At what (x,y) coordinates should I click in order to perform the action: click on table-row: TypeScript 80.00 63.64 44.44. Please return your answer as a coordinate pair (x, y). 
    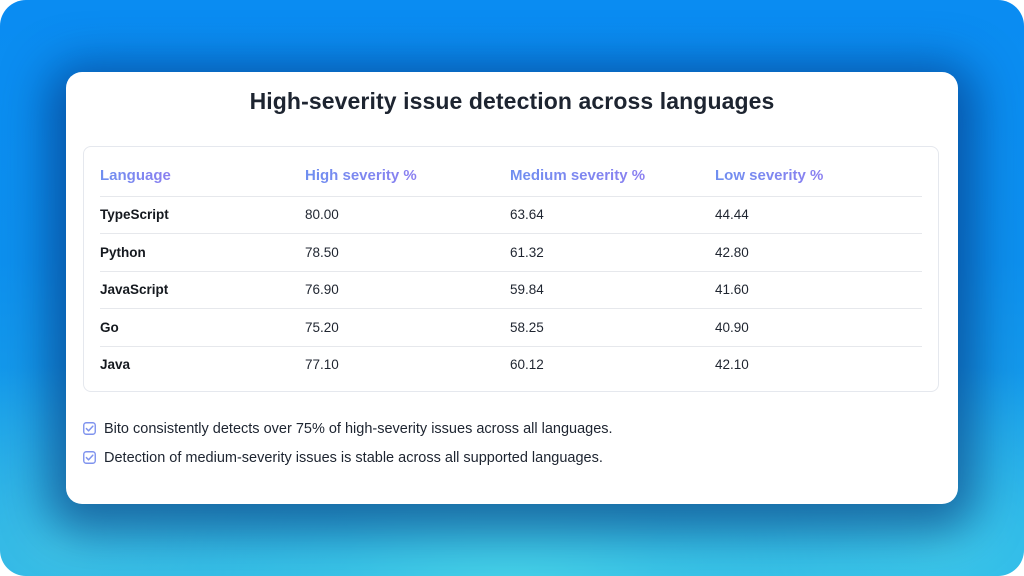
    Looking at the image, I should click on (511, 215).